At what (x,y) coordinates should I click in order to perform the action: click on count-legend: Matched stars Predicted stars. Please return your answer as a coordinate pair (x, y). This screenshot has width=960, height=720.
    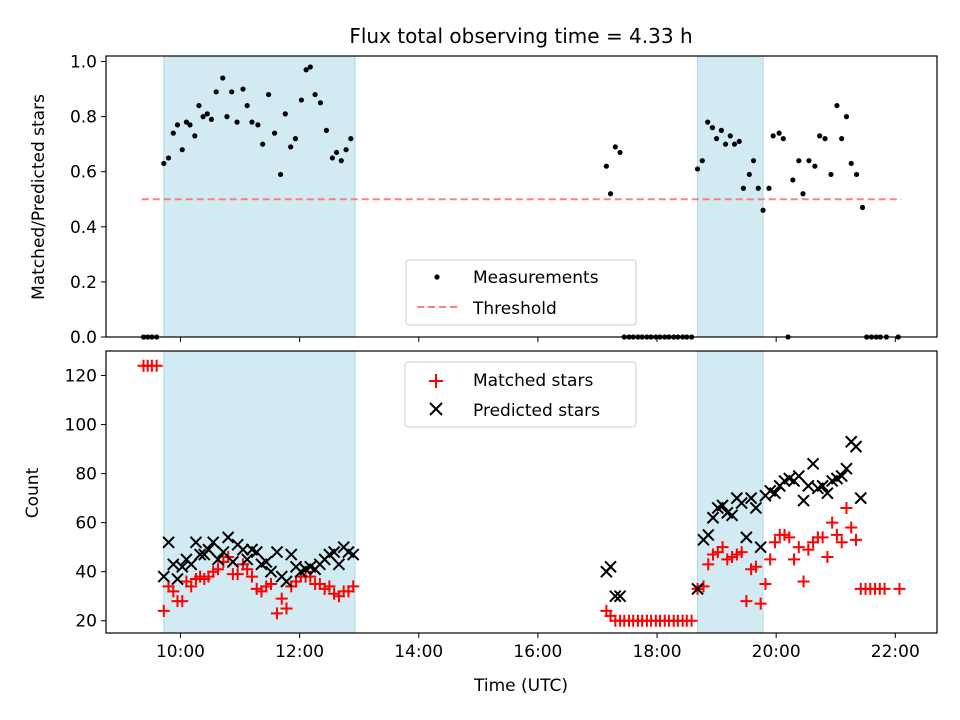
    Looking at the image, I should click on (520, 394).